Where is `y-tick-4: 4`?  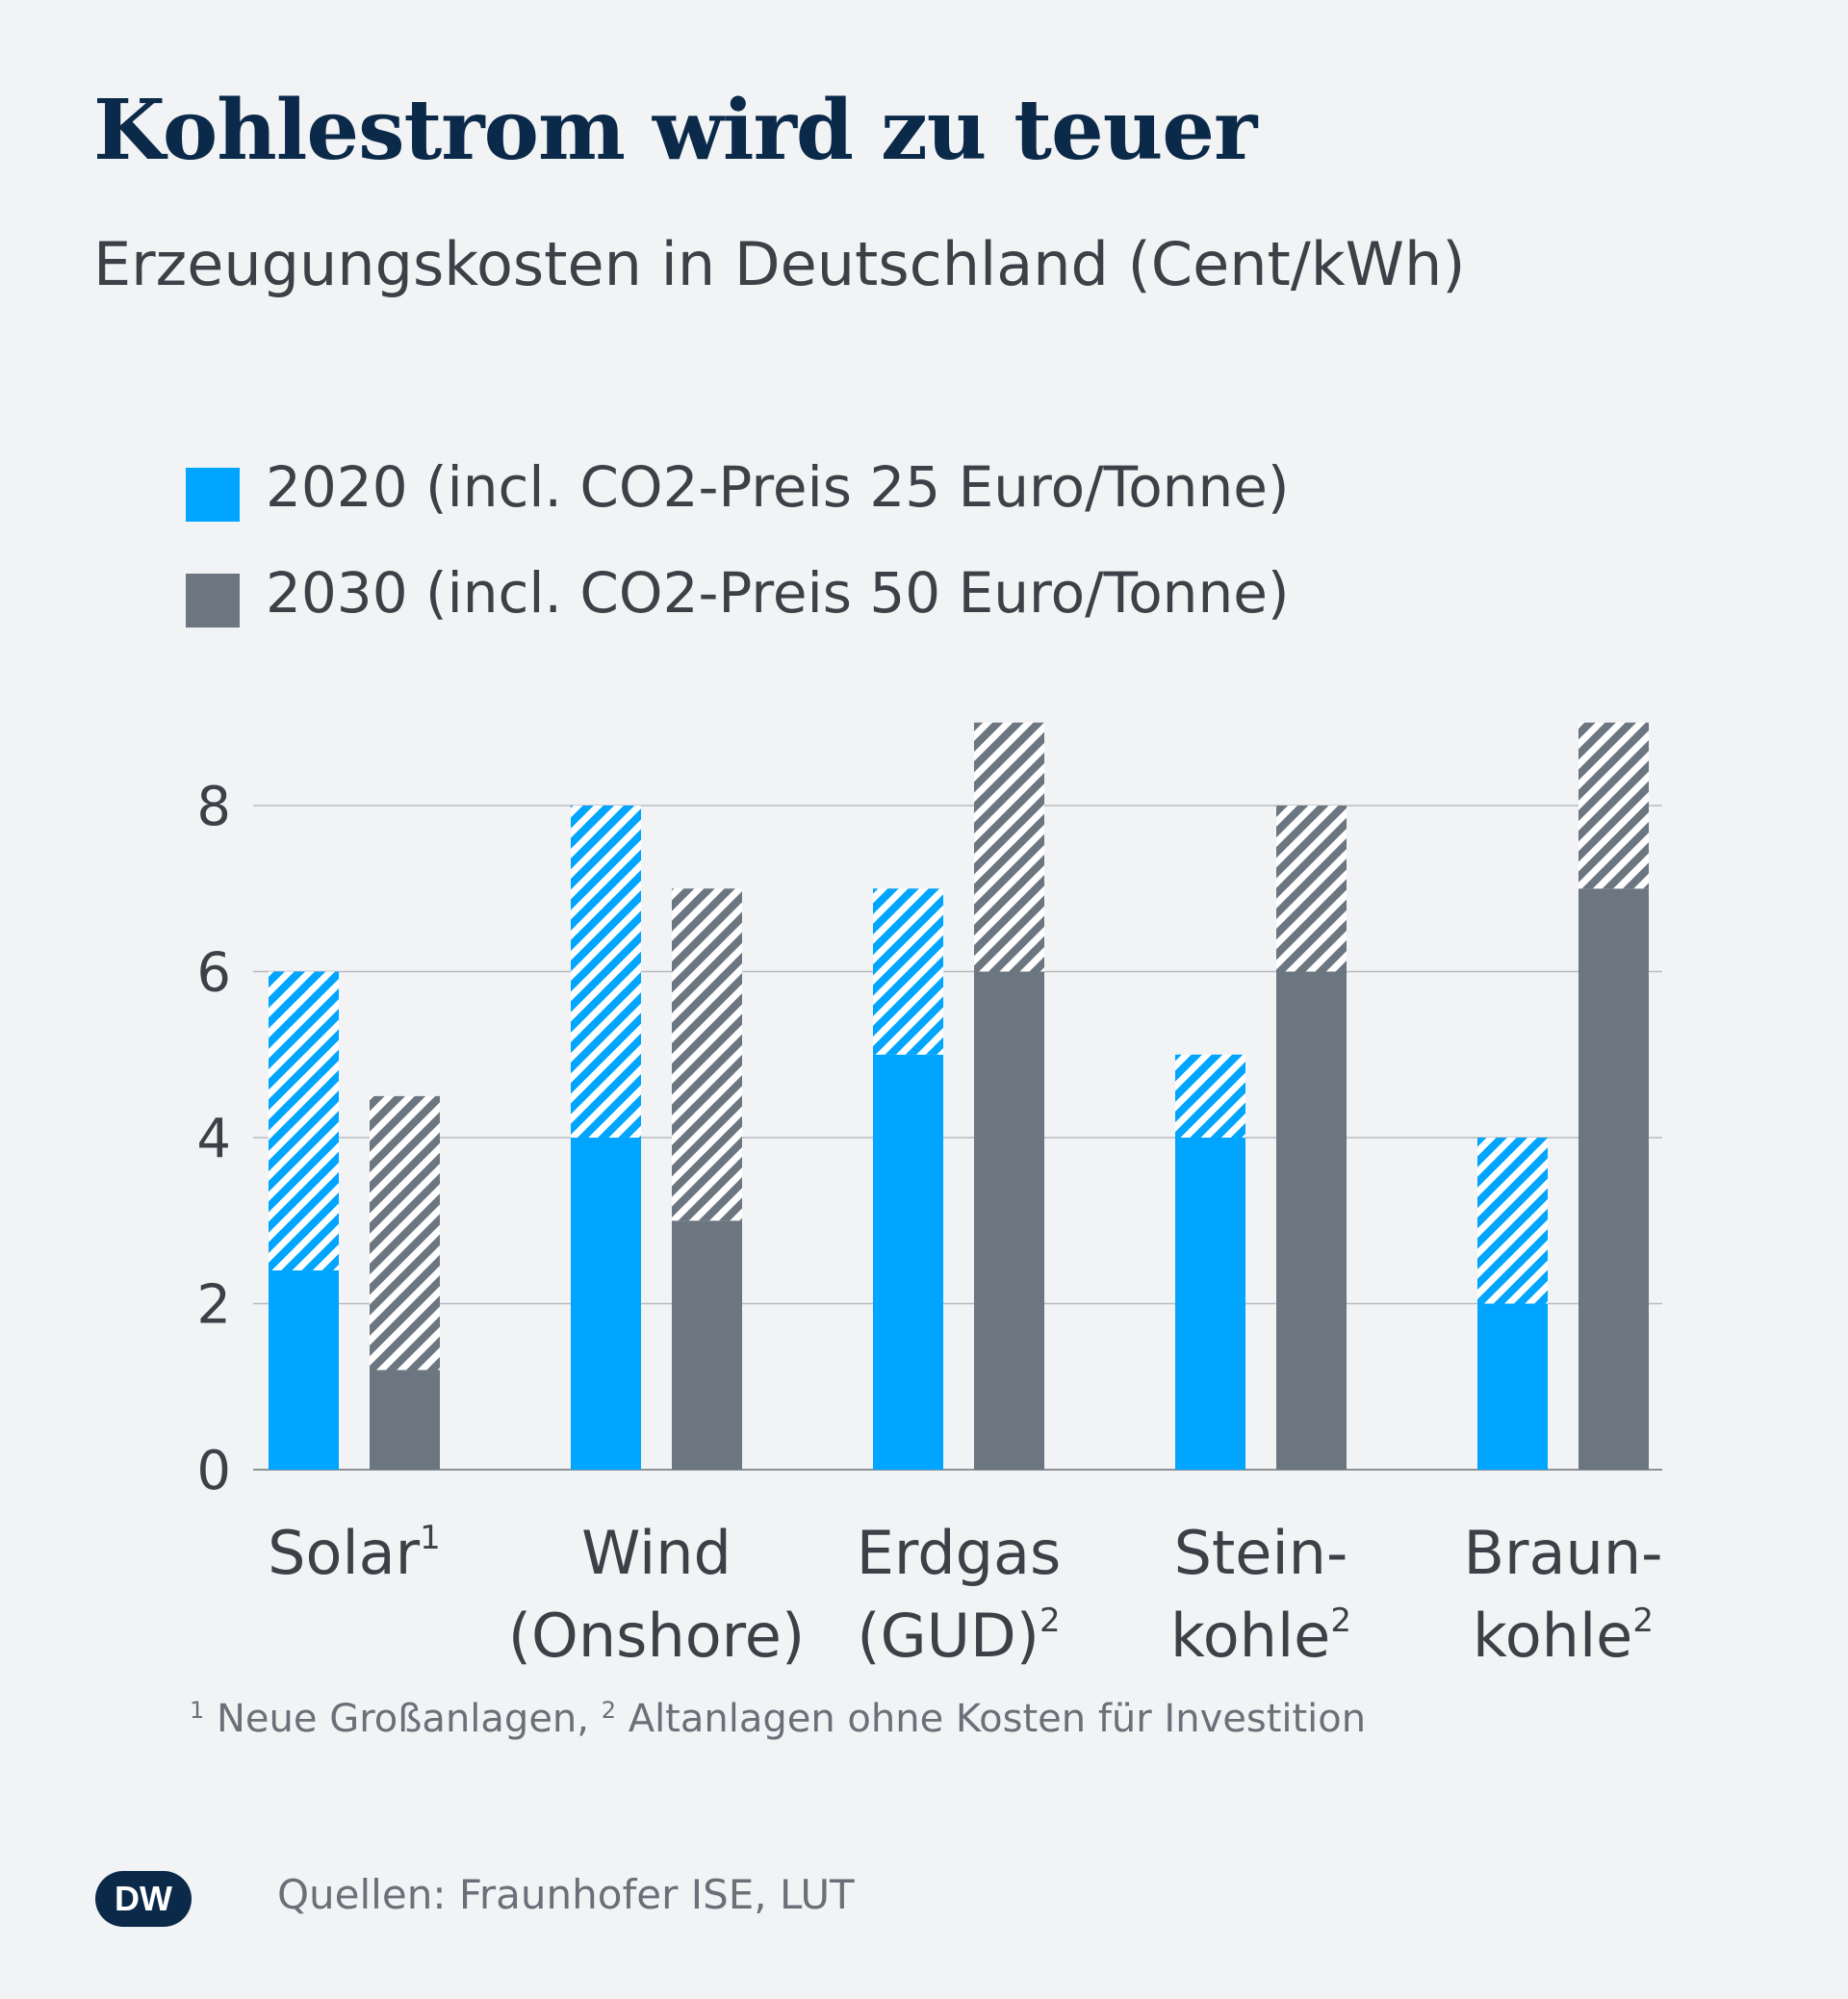
y-tick-4: 4 is located at coordinates (213, 1139).